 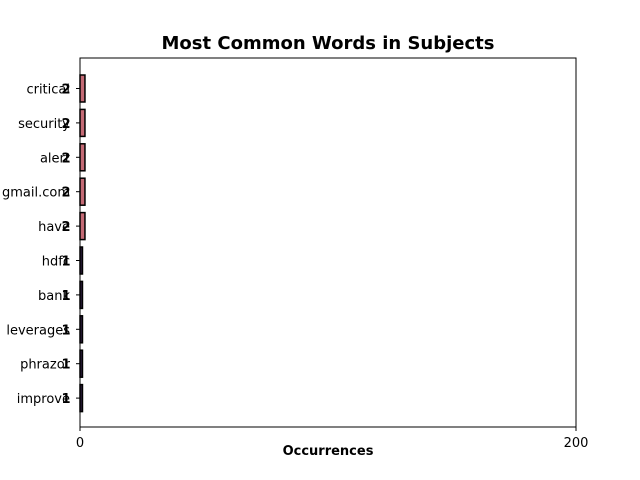 I want to click on y-tick-label: alert, so click(x=55, y=158).